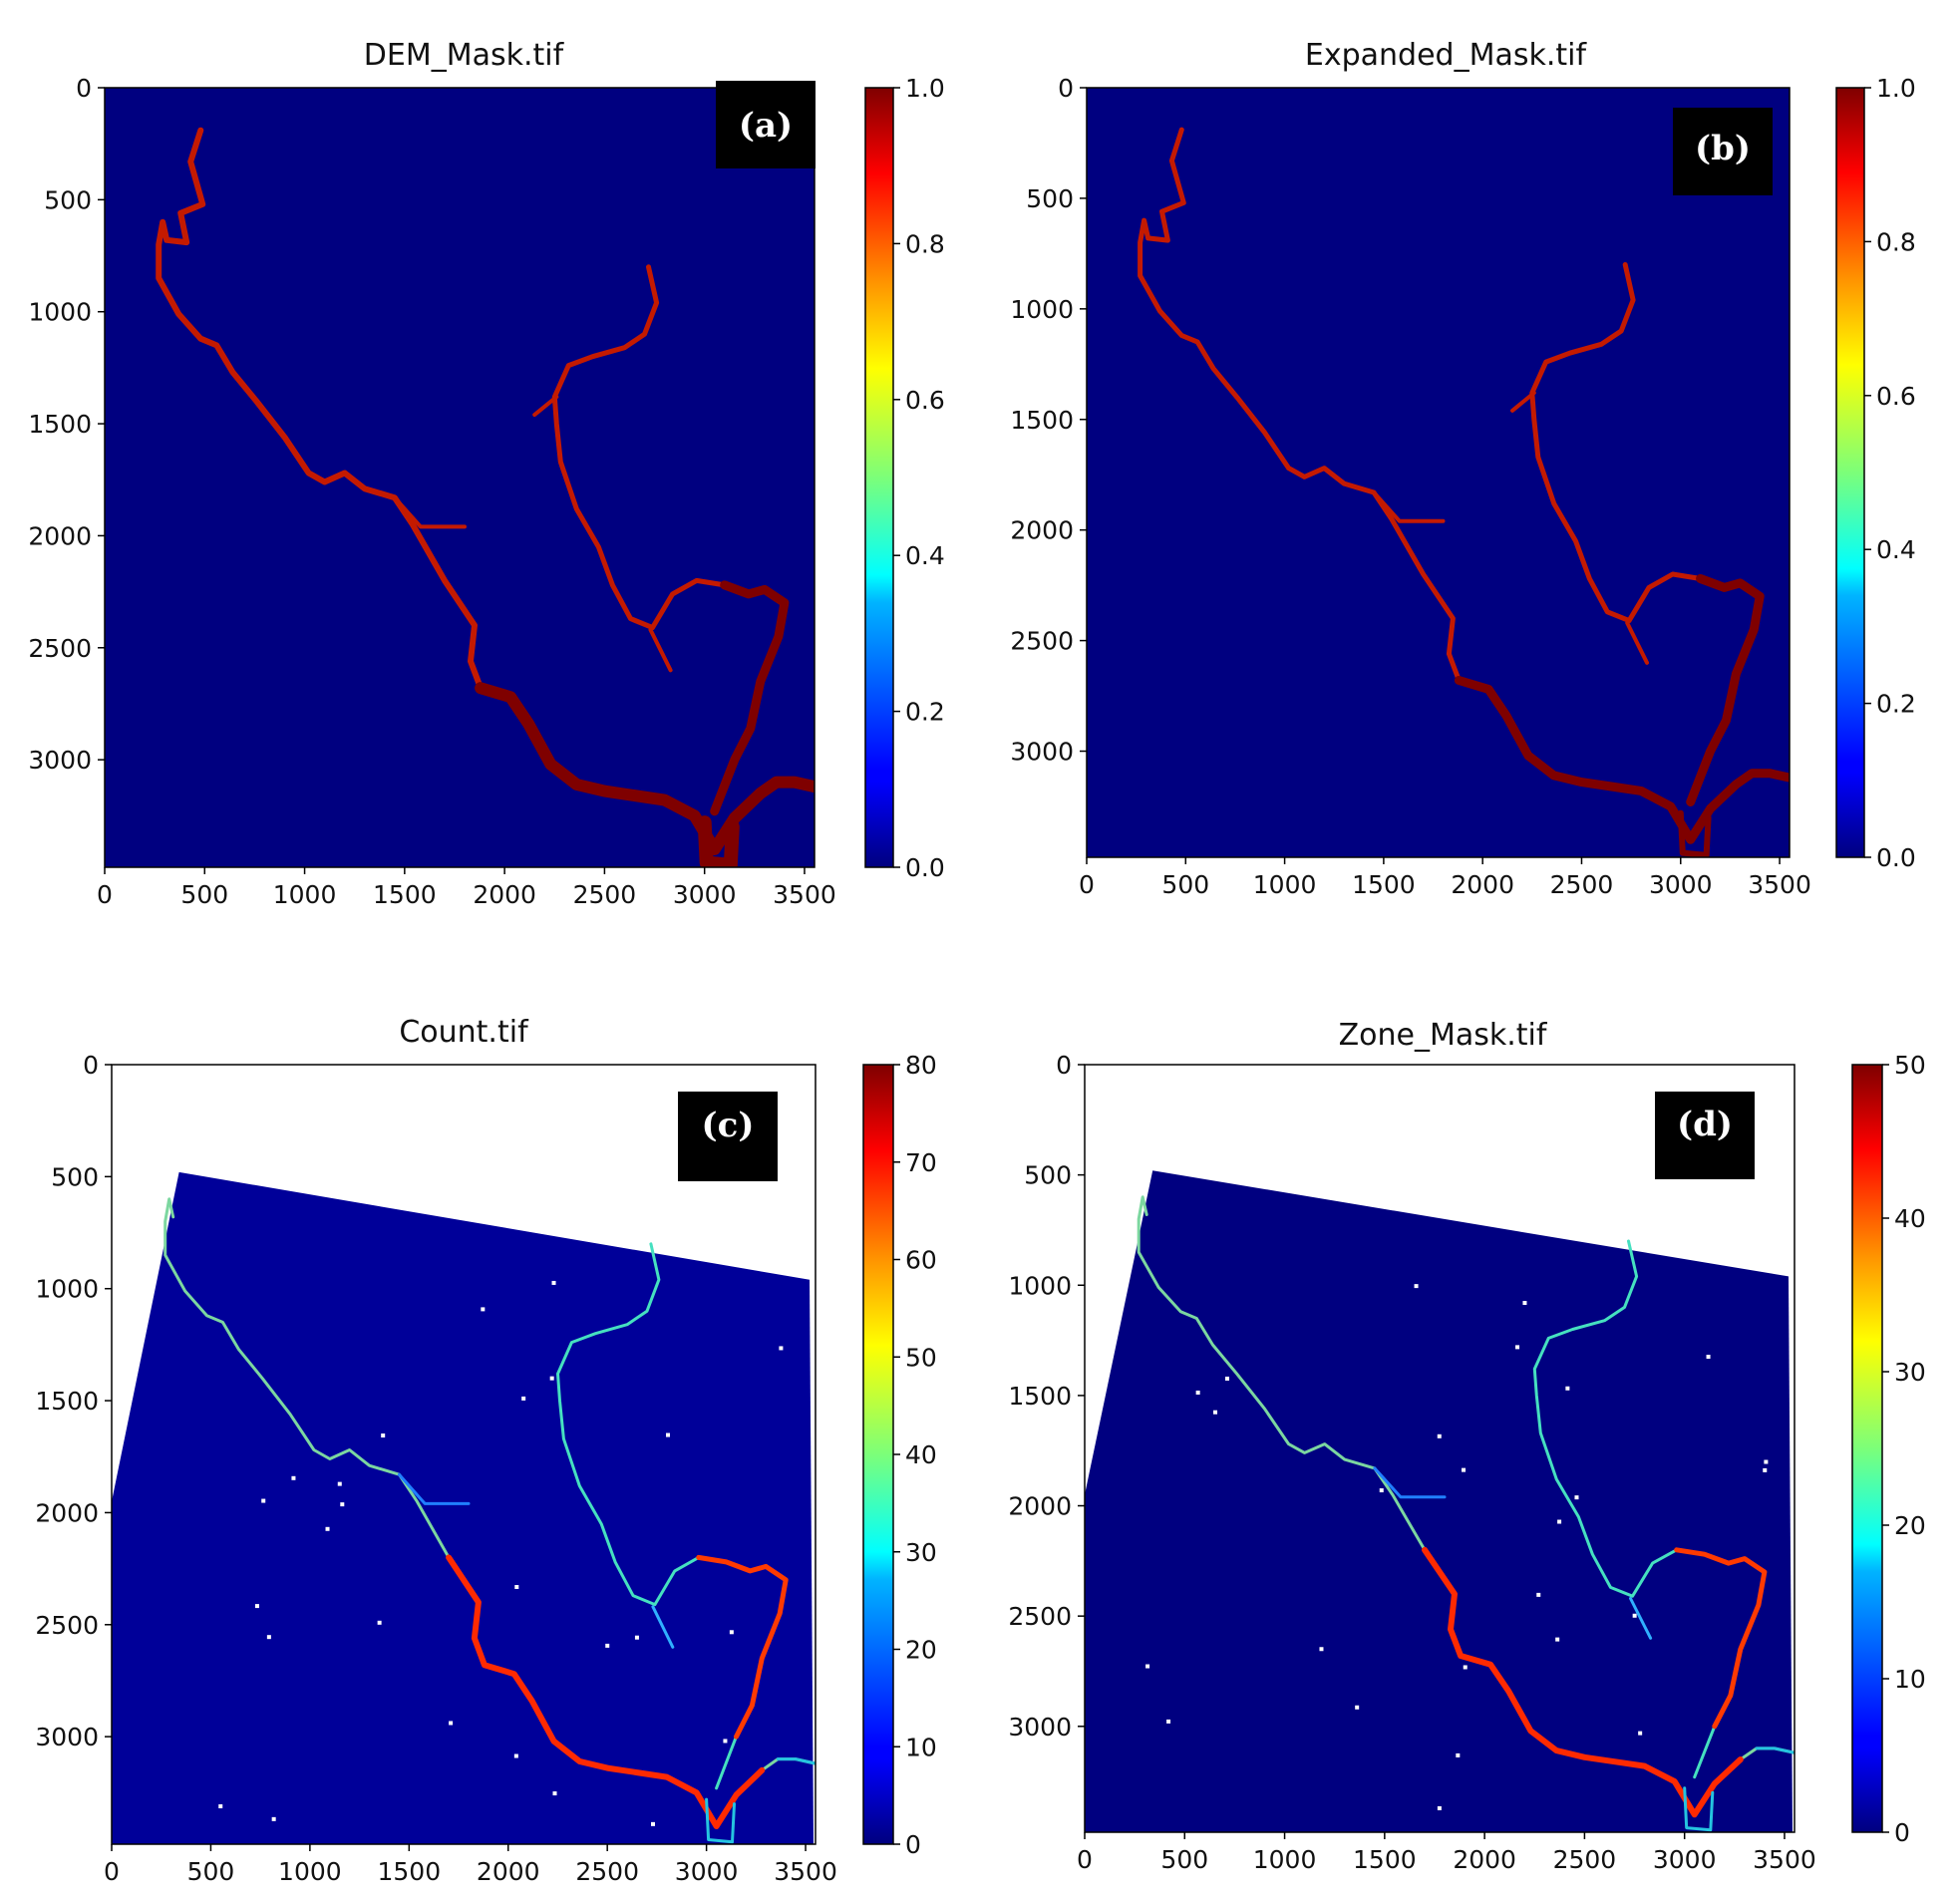 The width and height of the screenshot is (1958, 1904). Describe the element at coordinates (1721, 1638) in the screenshot. I see `river-east-hot` at that location.